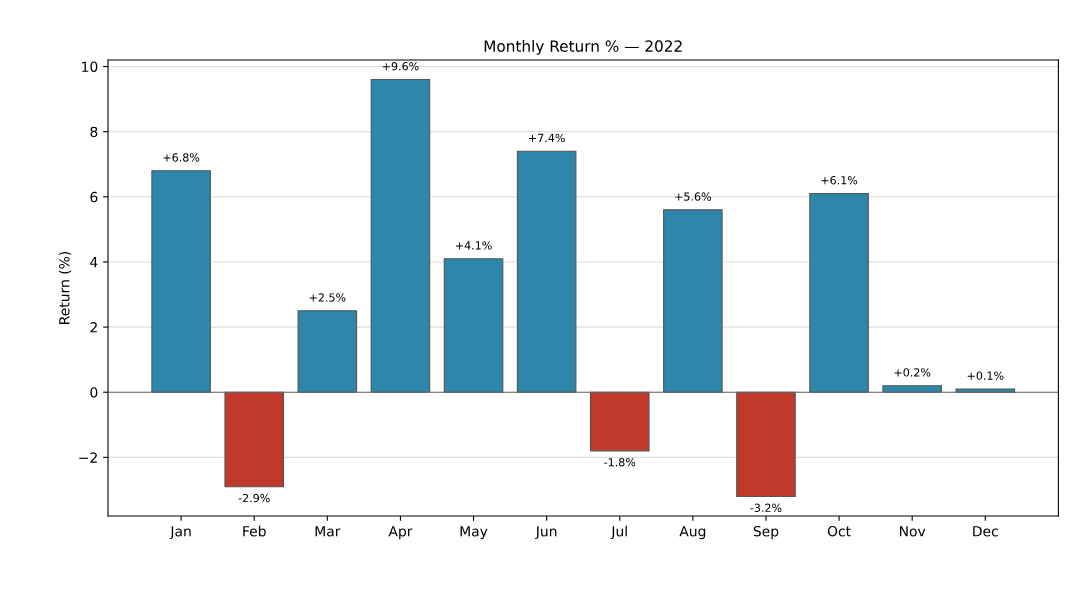 Image resolution: width=1080 pixels, height=600 pixels. Describe the element at coordinates (912, 531) in the screenshot. I see `x-tick-label: Nov` at that location.